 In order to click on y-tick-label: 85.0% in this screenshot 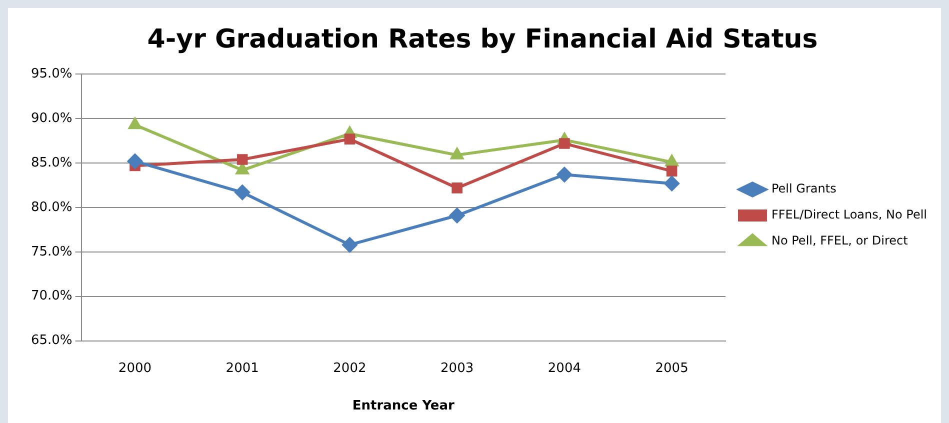, I will do `click(51, 162)`.